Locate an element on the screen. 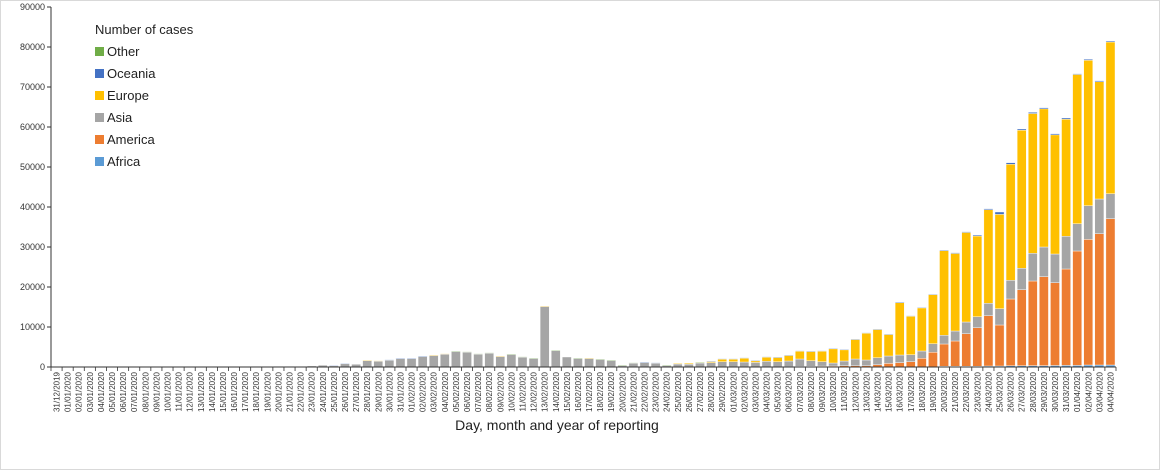  x-tick-label: 02/02/2020 is located at coordinates (423, 391).